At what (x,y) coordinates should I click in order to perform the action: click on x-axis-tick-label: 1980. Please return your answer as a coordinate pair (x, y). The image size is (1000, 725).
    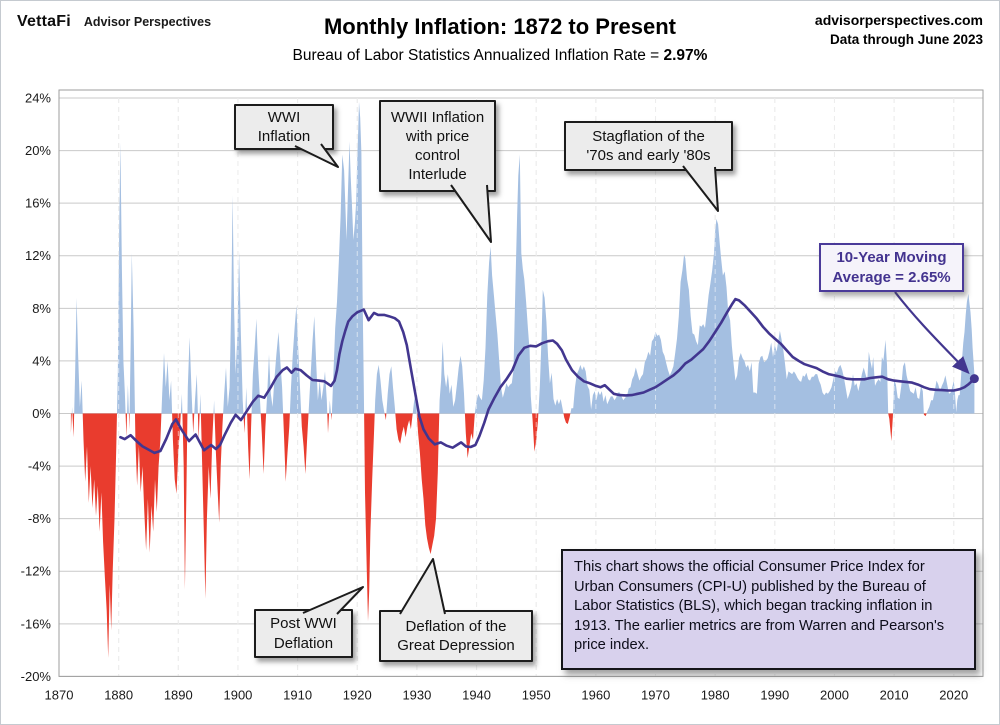
    Looking at the image, I should click on (715, 694).